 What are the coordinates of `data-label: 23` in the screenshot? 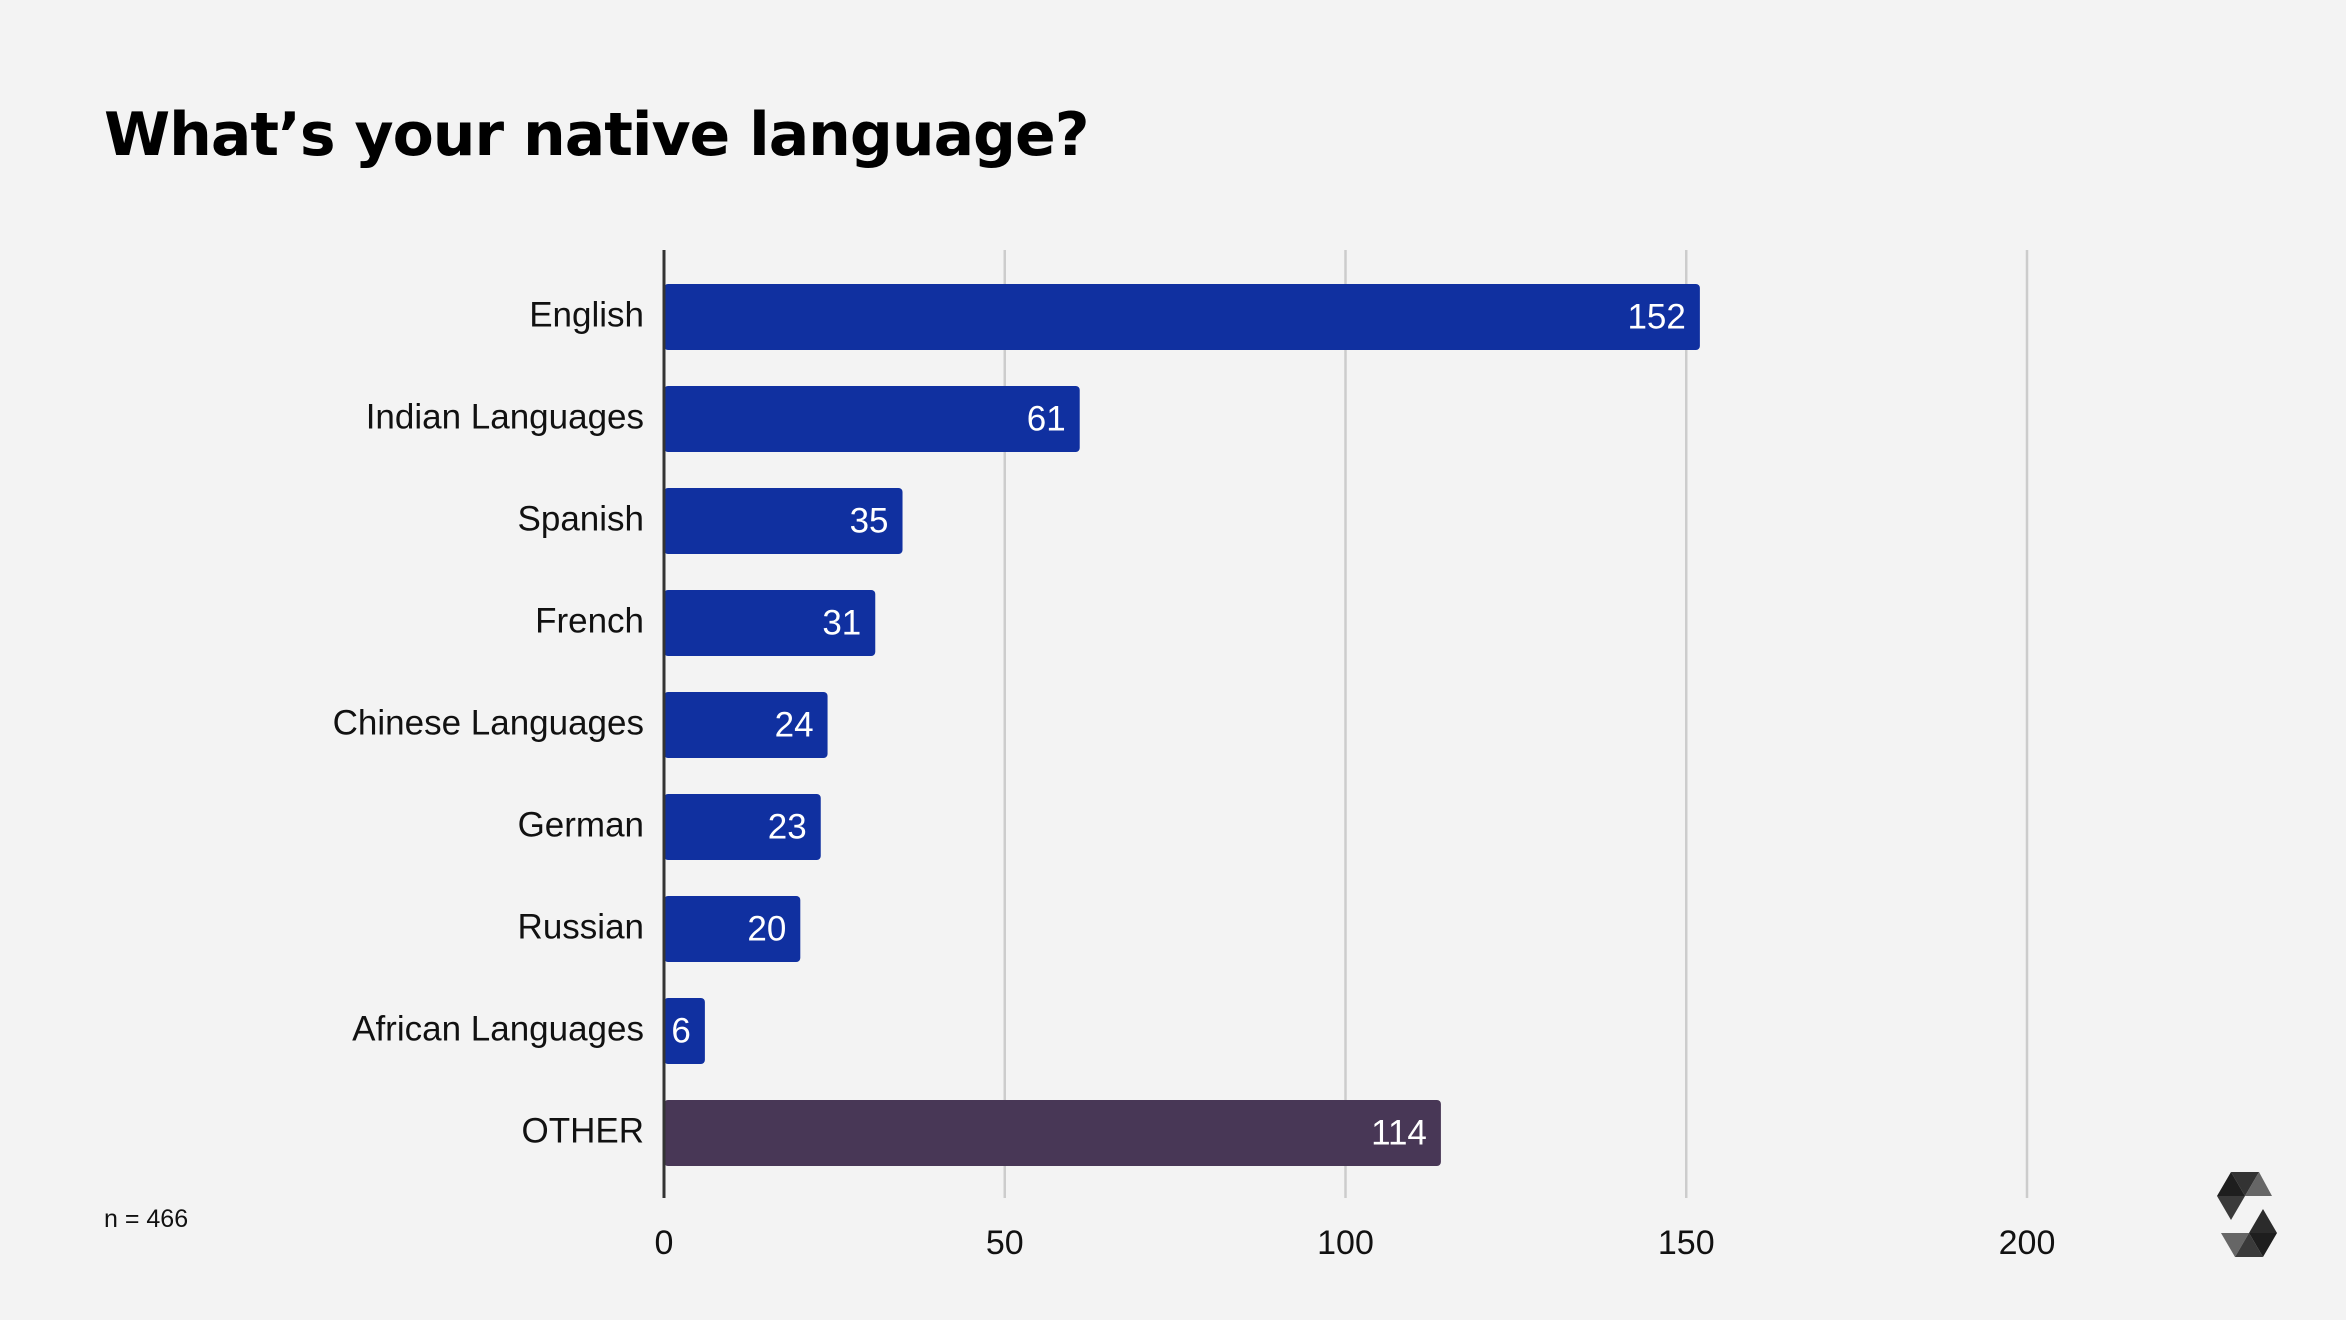 It's located at (787, 826).